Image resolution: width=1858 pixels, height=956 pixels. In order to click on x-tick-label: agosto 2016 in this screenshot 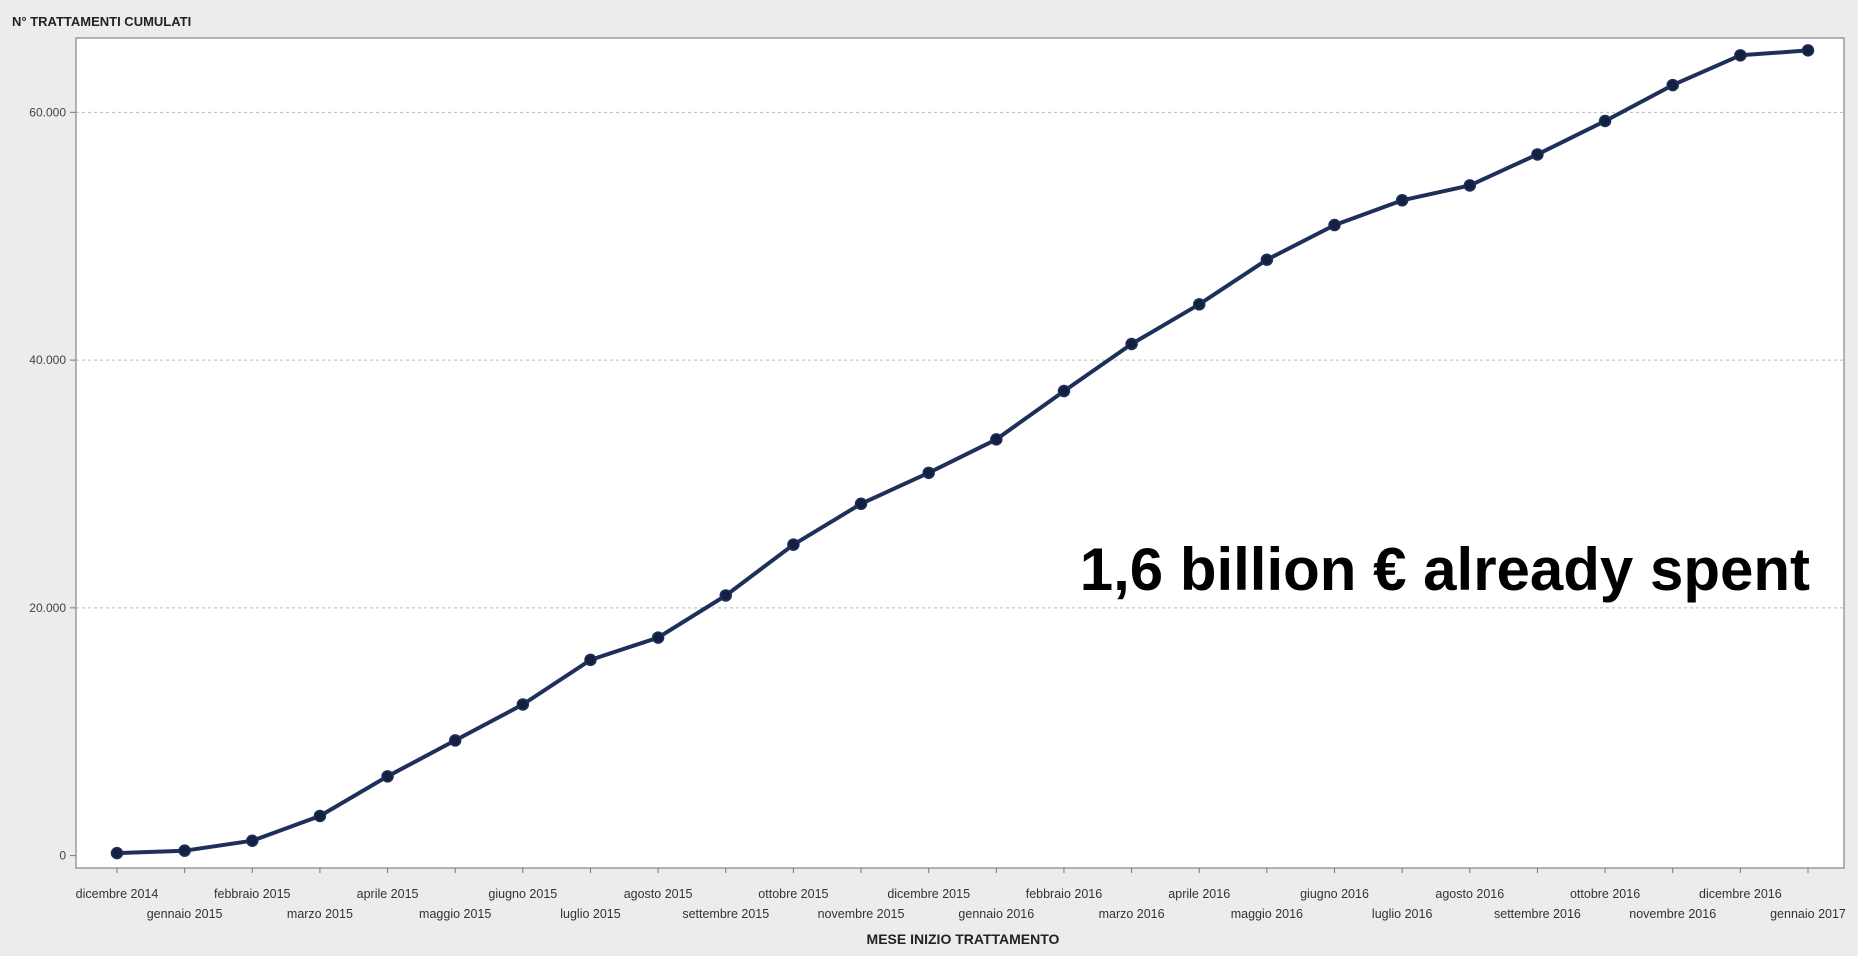, I will do `click(1469, 894)`.